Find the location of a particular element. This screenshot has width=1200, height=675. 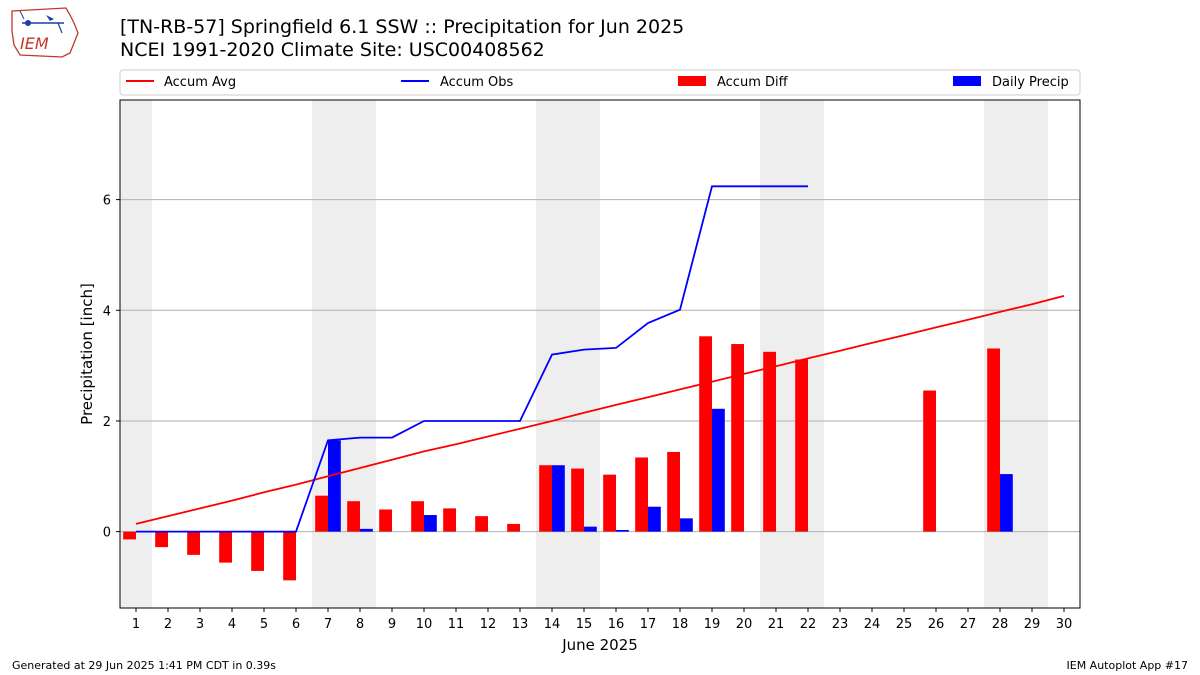

chart-subtitle: NCEI 1991-2020 Climate Site: USC00408562 is located at coordinates (332, 50).